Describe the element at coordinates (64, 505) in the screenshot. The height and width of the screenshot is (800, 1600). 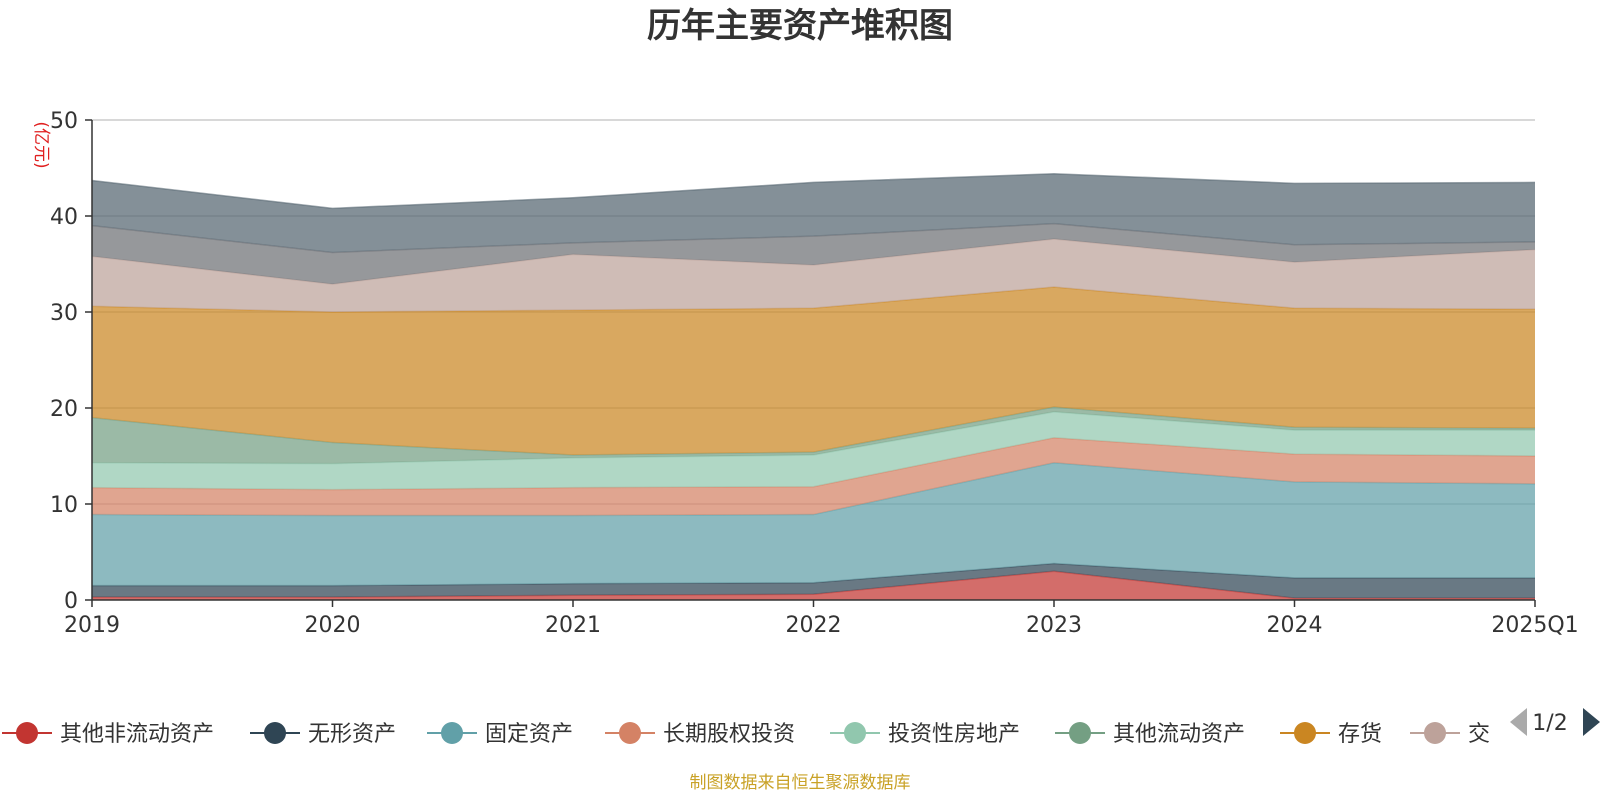
I see `y-tick-label: 10` at that location.